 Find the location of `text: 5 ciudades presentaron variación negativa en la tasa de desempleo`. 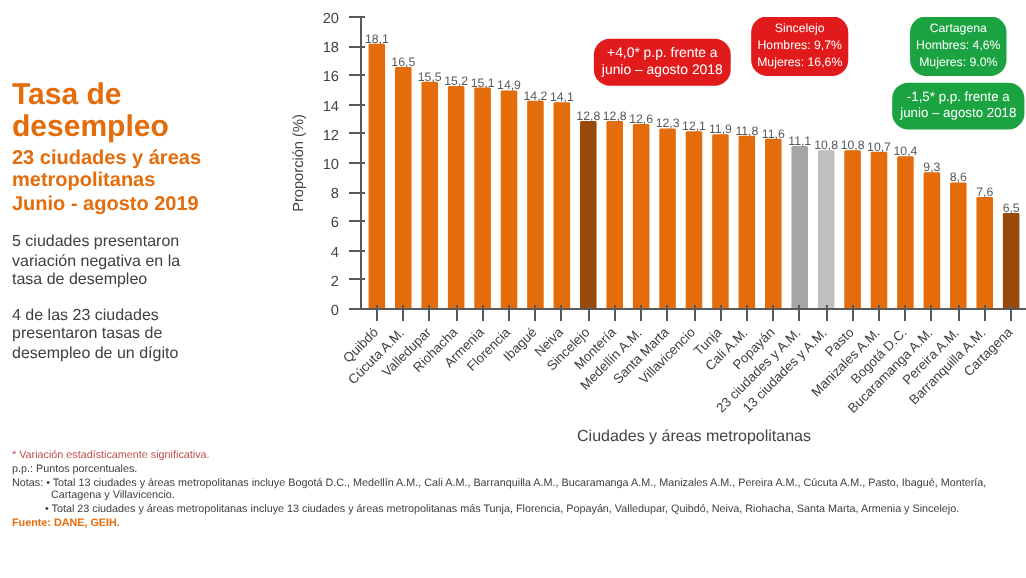

text: 5 ciudades presentaron variación negativa en la tasa de desempleo is located at coordinates (97, 261).